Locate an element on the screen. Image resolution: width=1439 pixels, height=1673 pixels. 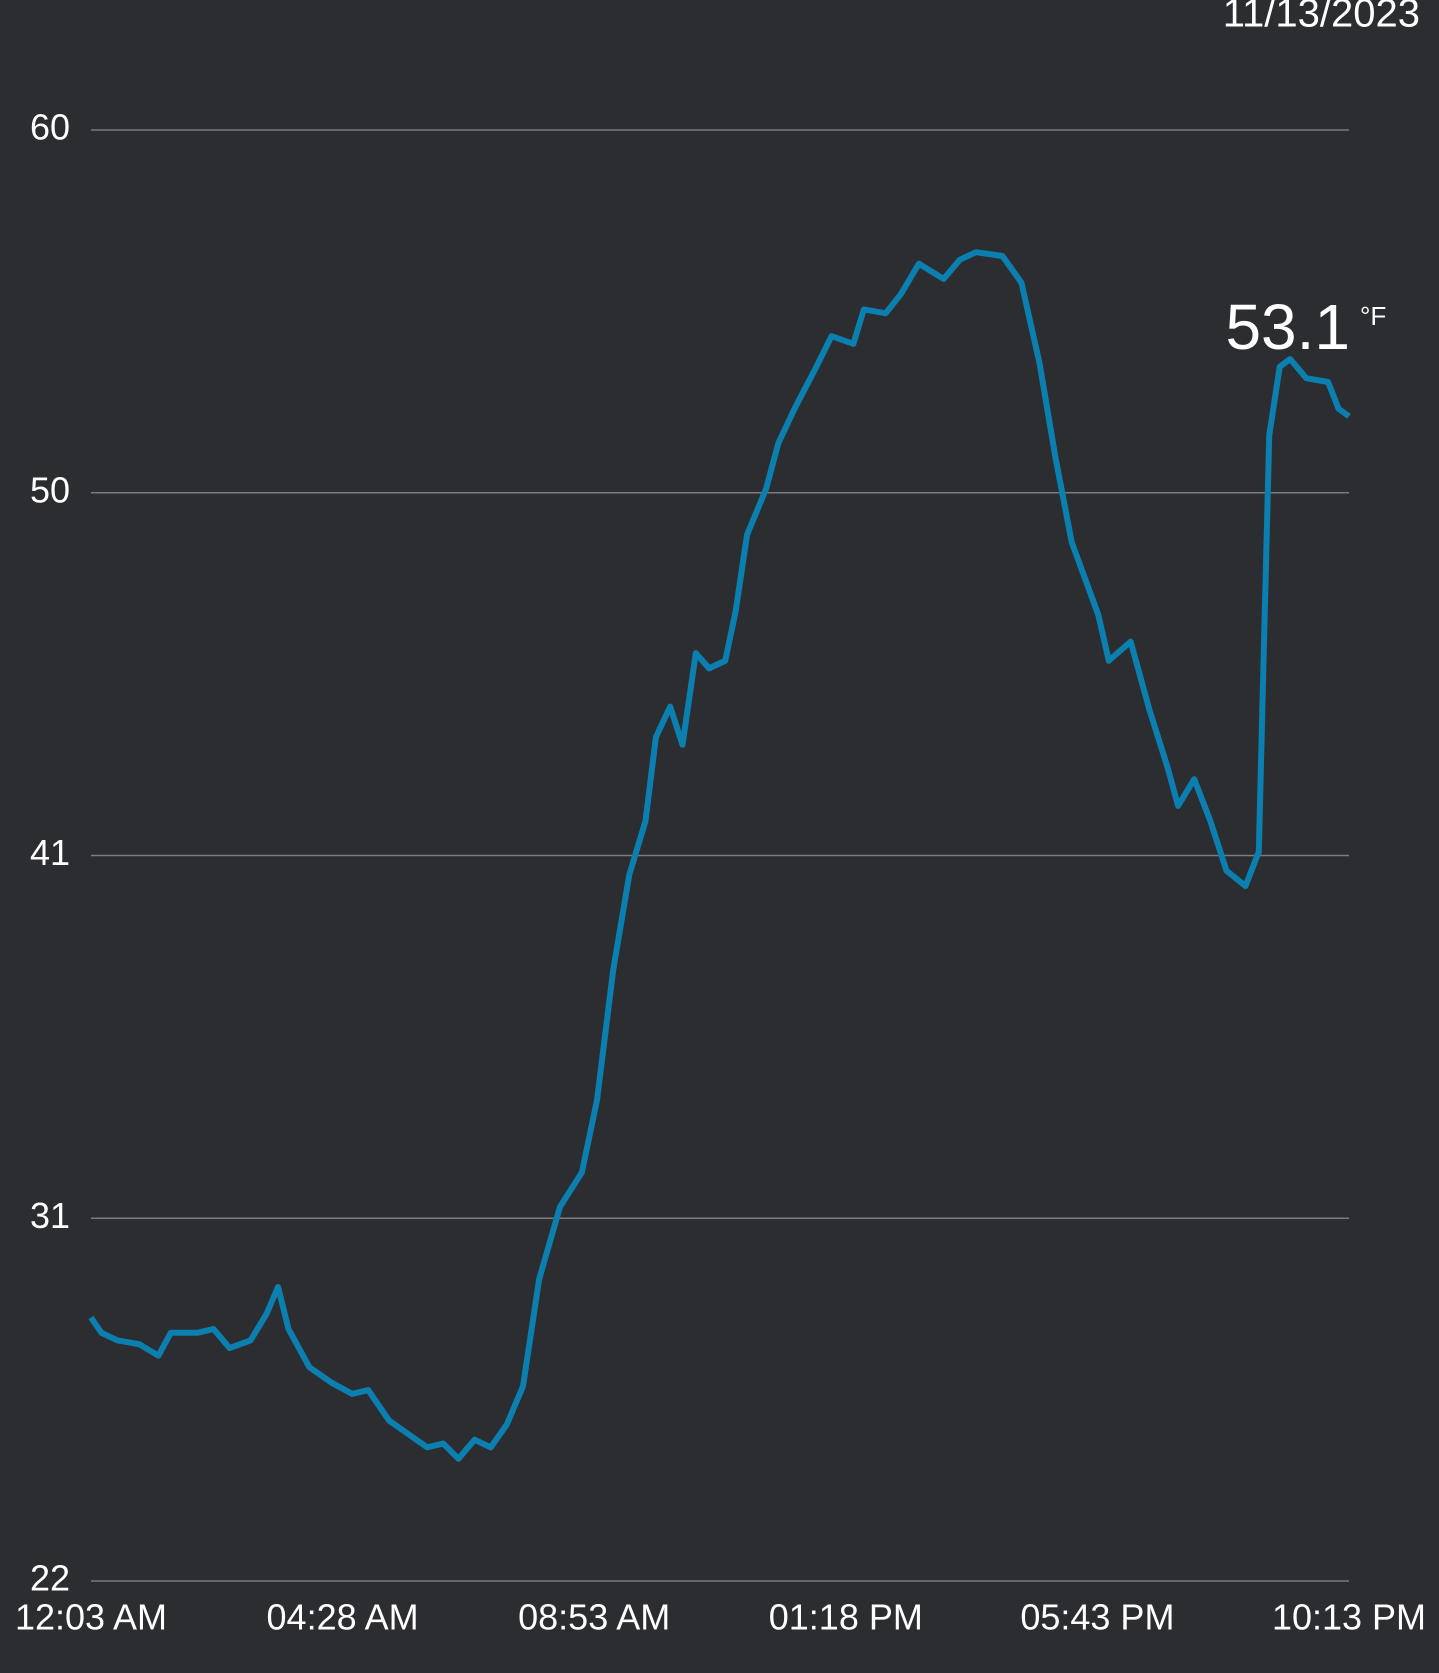
x-tick-label: 01:18 PM is located at coordinates (846, 1617).